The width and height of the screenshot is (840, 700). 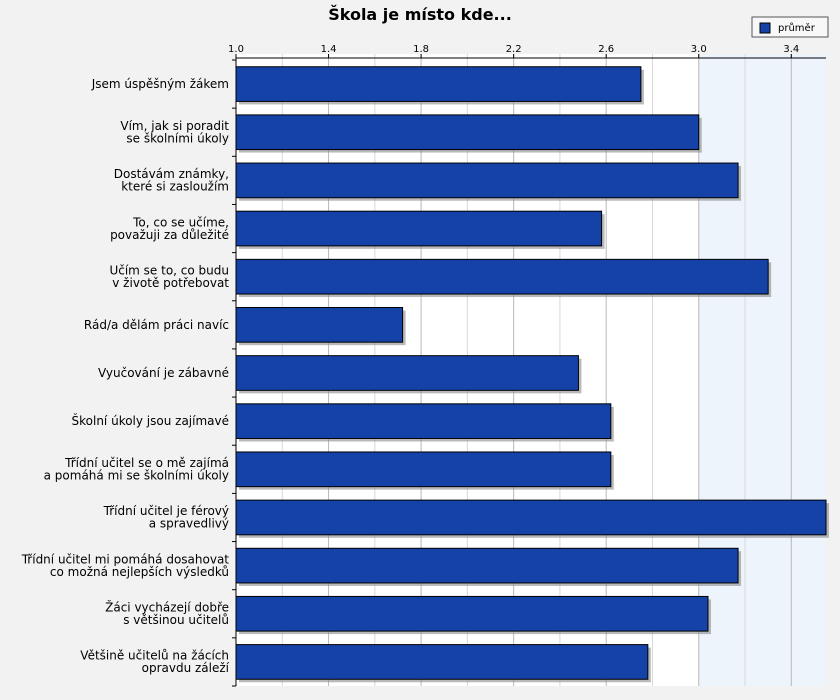 I want to click on x-tick-label: 1.0, so click(x=236, y=49).